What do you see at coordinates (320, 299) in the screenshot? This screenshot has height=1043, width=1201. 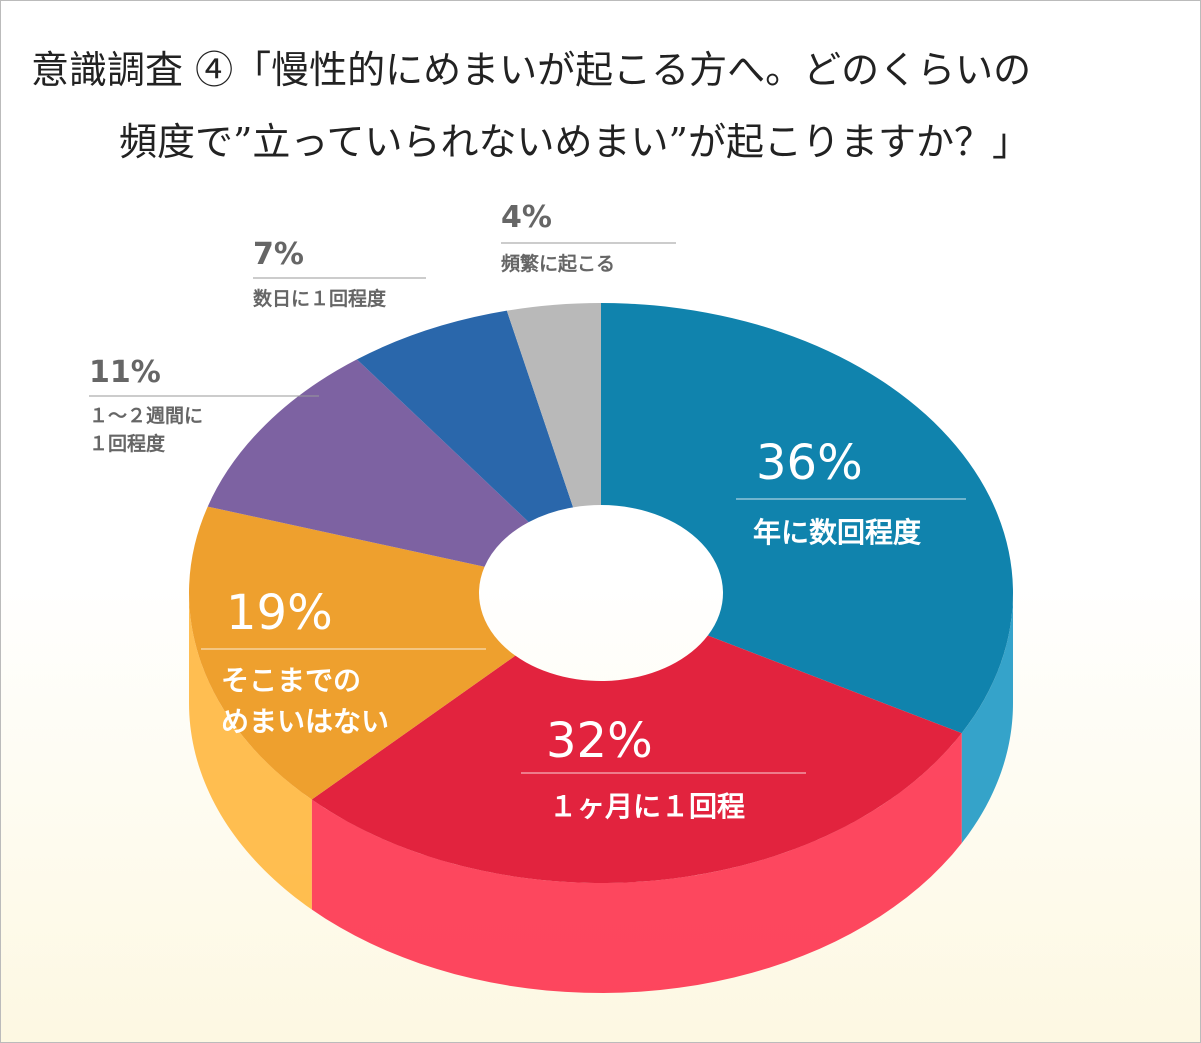 I see `category-label: 数日に１回程度` at bounding box center [320, 299].